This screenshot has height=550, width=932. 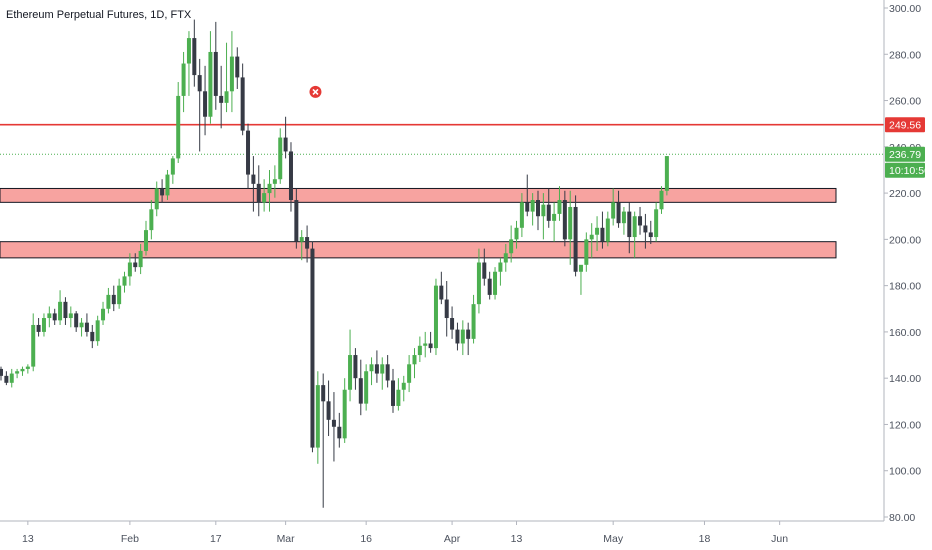 What do you see at coordinates (315, 91) in the screenshot?
I see `alert-marker` at bounding box center [315, 91].